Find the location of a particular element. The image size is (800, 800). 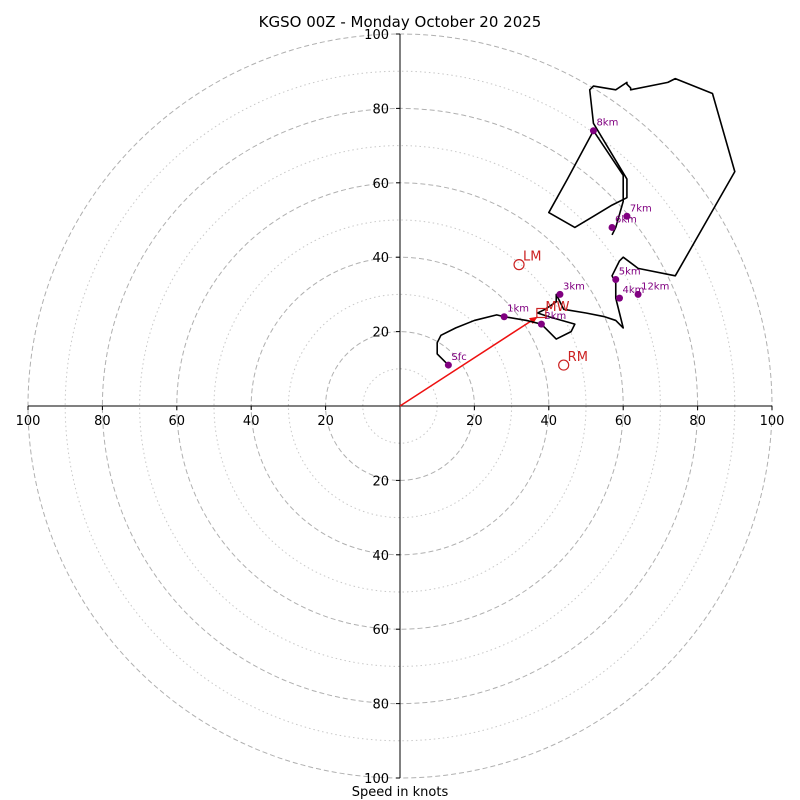

height-marker-12km is located at coordinates (638, 294).